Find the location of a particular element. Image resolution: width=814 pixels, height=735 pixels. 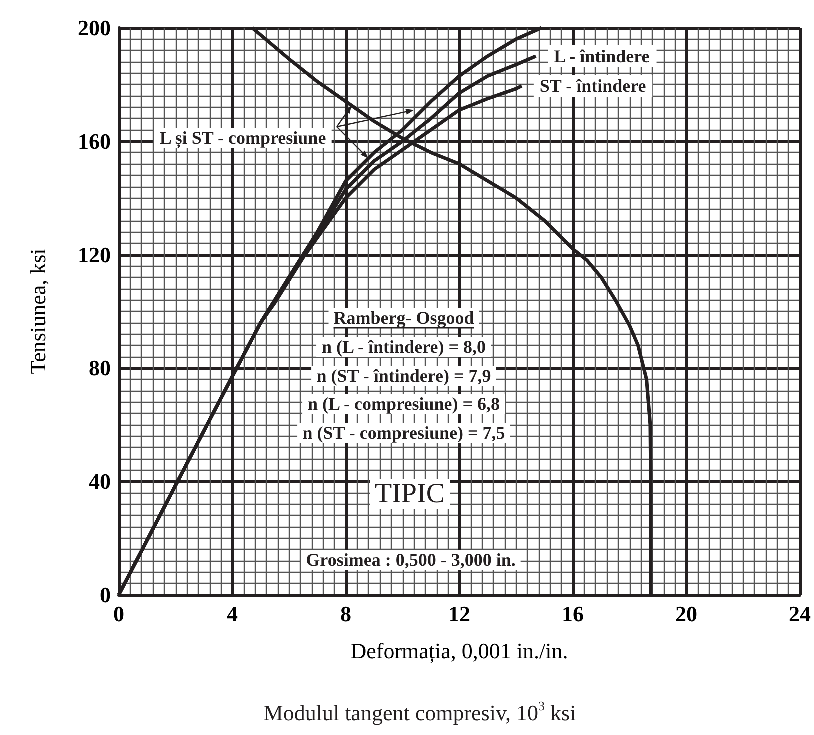

y-tick-label: 200 is located at coordinates (94, 28).